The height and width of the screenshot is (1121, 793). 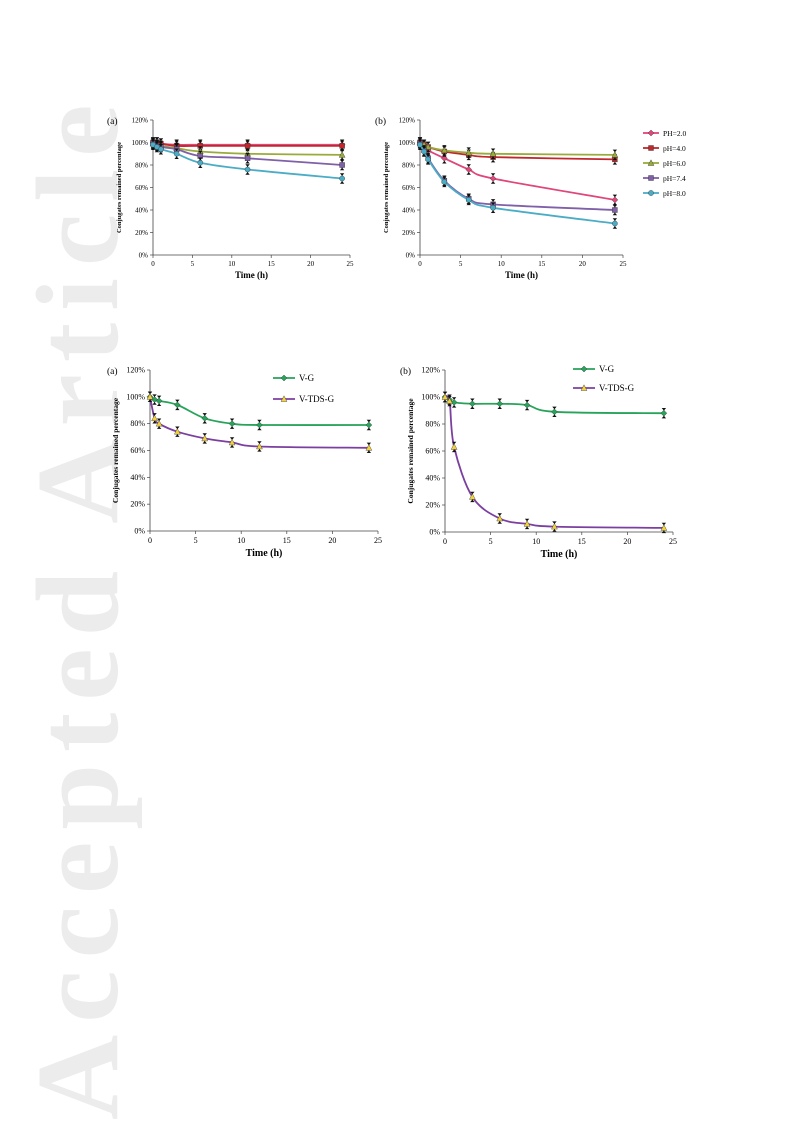 What do you see at coordinates (112, 371) in the screenshot?
I see `panel-label: (a)` at bounding box center [112, 371].